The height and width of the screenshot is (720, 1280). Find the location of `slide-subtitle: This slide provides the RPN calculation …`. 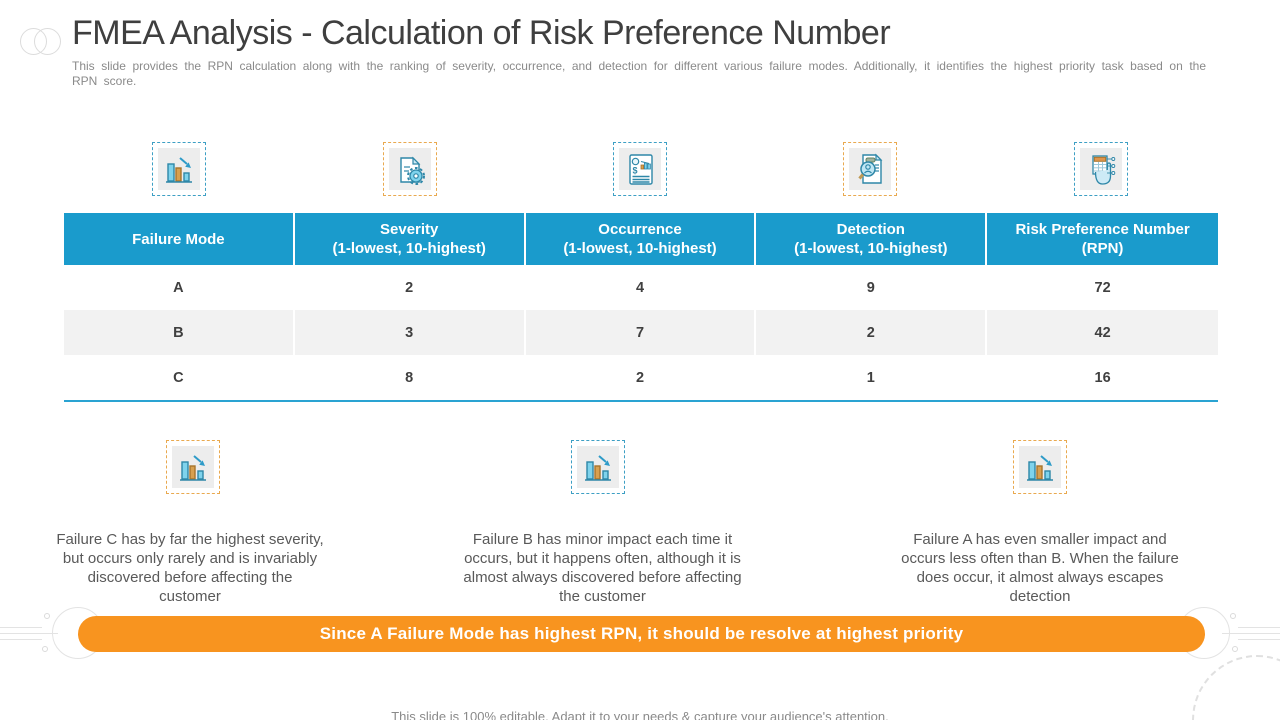

slide-subtitle: This slide provides the RPN calculation … is located at coordinates (639, 73).